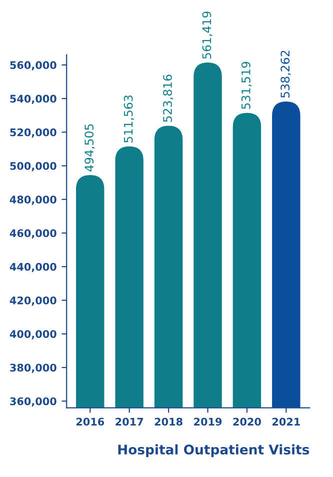 This screenshot has width=333, height=477. Describe the element at coordinates (246, 85) in the screenshot. I see `data-label: 531,519` at that location.